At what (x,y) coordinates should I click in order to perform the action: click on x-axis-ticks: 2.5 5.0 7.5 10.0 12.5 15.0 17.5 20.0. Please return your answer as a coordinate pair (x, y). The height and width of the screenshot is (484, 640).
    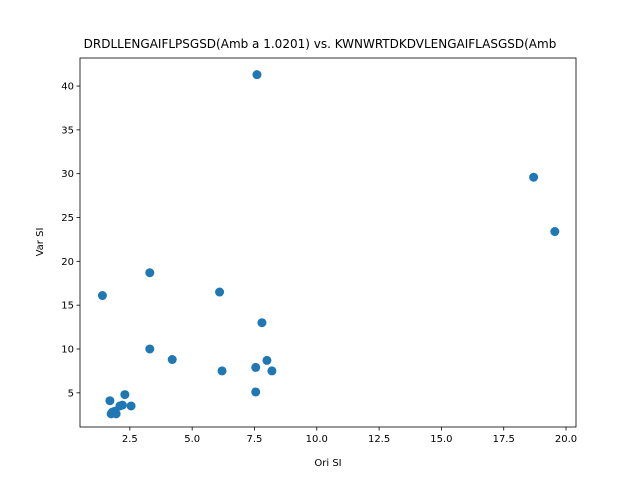
    Looking at the image, I should click on (349, 436).